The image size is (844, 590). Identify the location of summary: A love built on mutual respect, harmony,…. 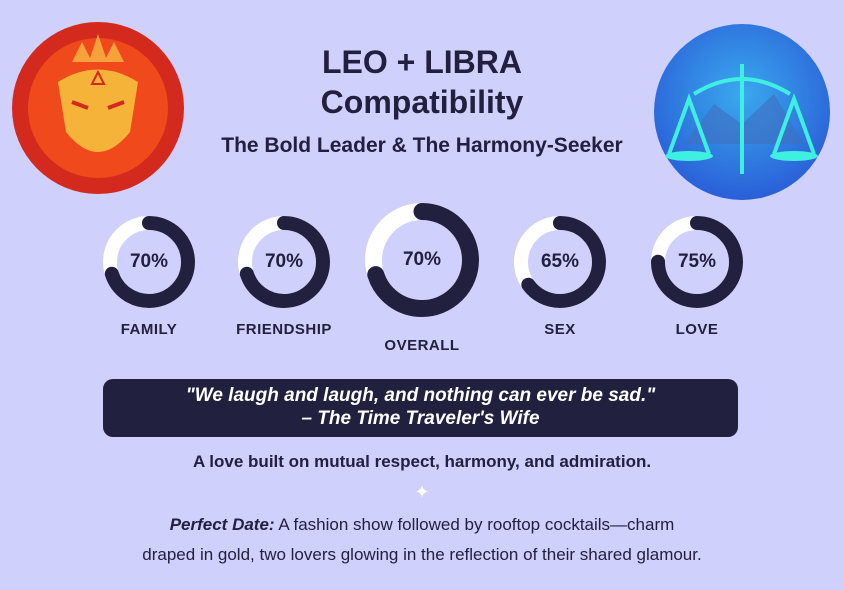
(422, 461).